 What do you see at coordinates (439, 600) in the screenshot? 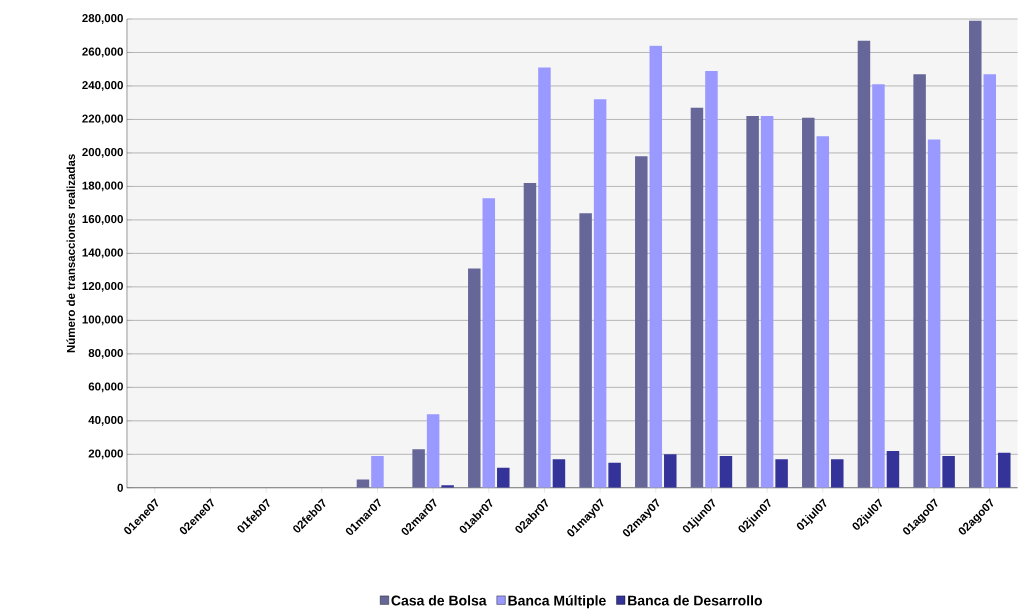
I see `legend-label: Casa de Bolsa` at bounding box center [439, 600].